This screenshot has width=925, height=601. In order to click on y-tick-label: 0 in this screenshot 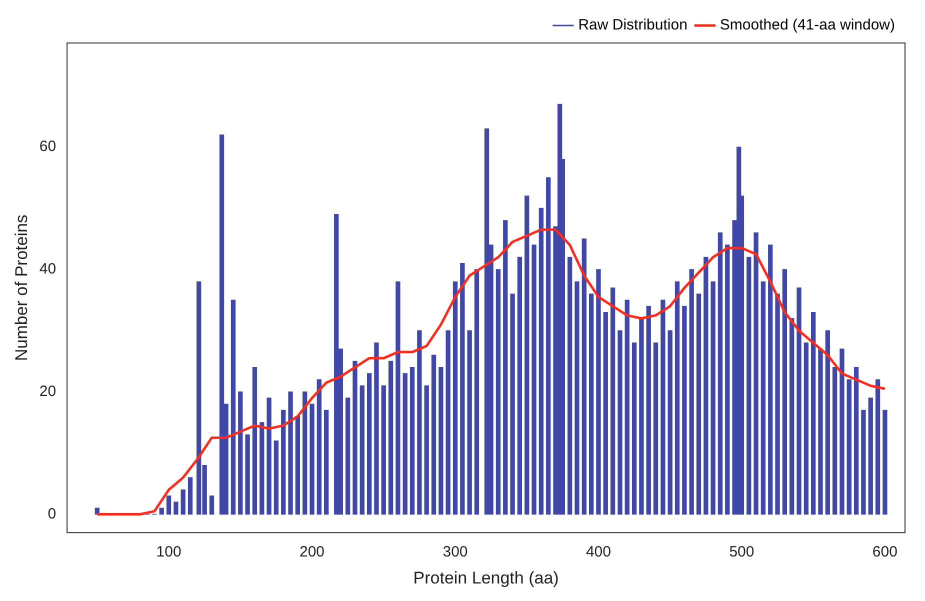, I will do `click(52, 513)`.